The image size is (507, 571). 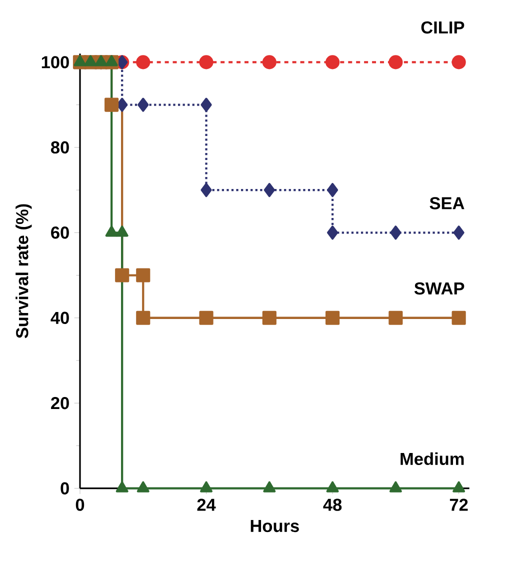 What do you see at coordinates (439, 288) in the screenshot?
I see `series-label: SWAP` at bounding box center [439, 288].